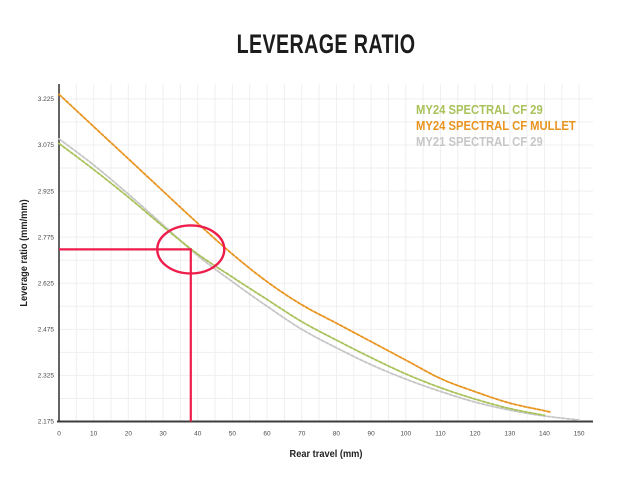 This screenshot has width=630, height=487. Describe the element at coordinates (129, 434) in the screenshot. I see `x-tick-label: 20` at that location.